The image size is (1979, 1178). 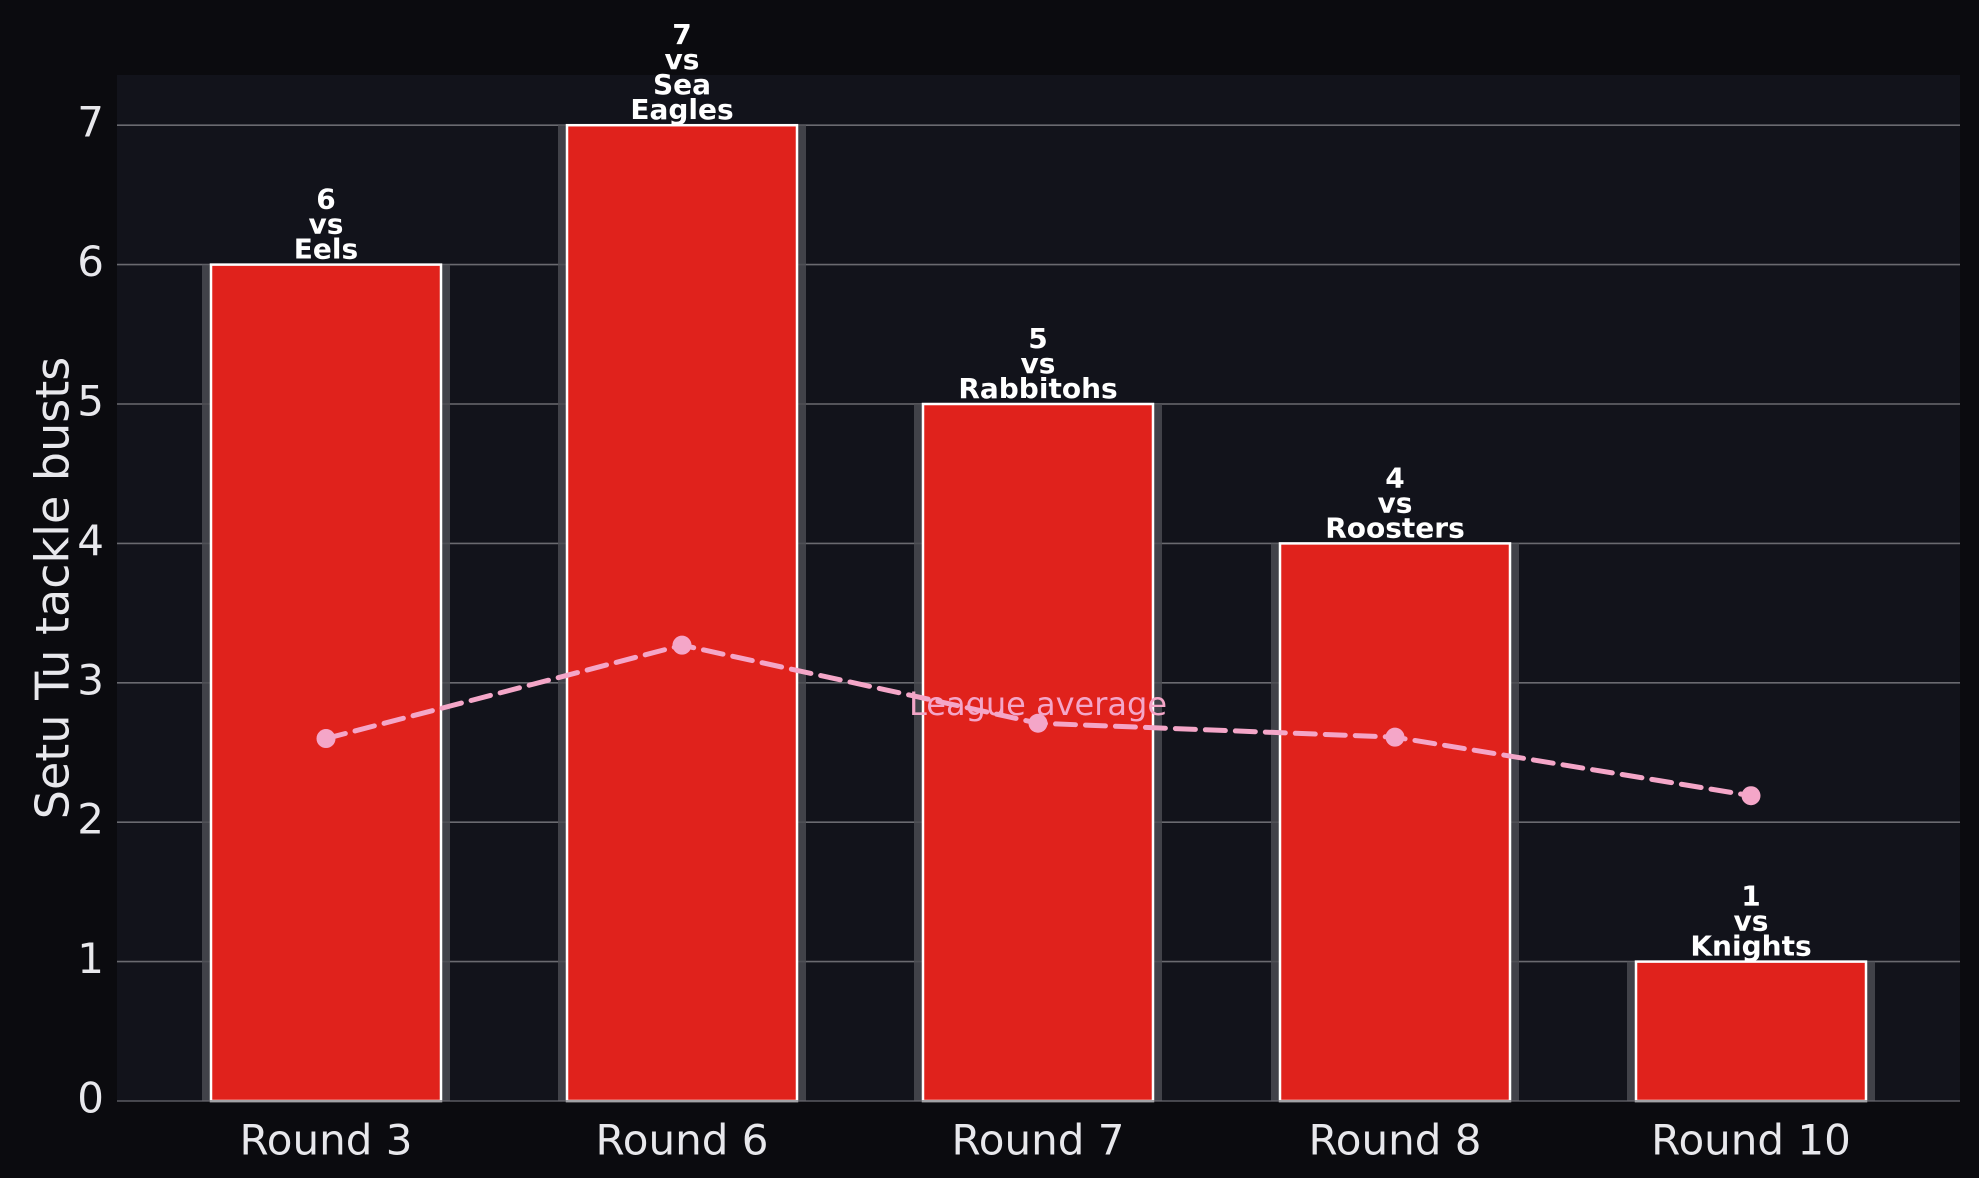 What do you see at coordinates (325, 199) in the screenshot?
I see `bar-data-label: 6` at bounding box center [325, 199].